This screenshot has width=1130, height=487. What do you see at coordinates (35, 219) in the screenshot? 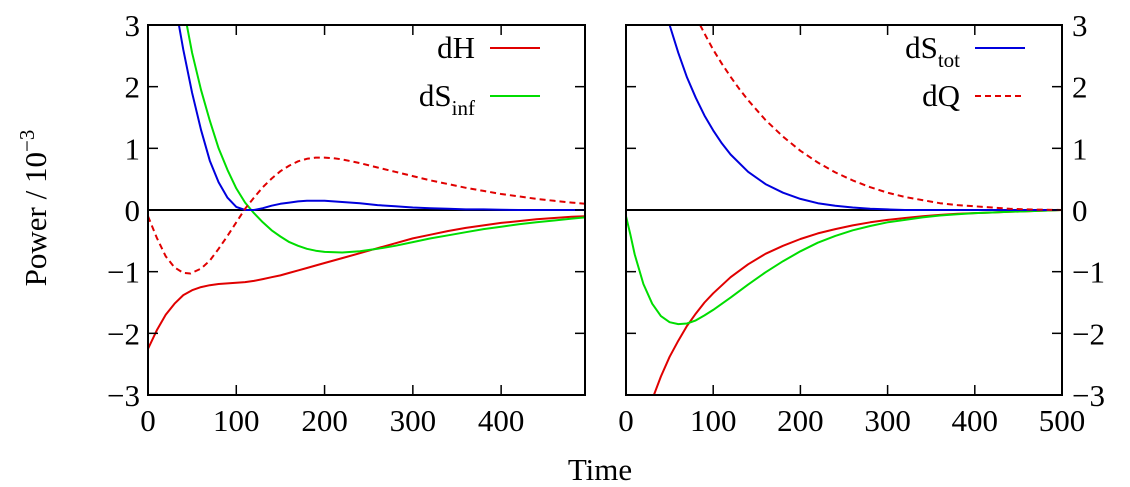
I see `y-axis-label-text: Power / 10` at bounding box center [35, 219].